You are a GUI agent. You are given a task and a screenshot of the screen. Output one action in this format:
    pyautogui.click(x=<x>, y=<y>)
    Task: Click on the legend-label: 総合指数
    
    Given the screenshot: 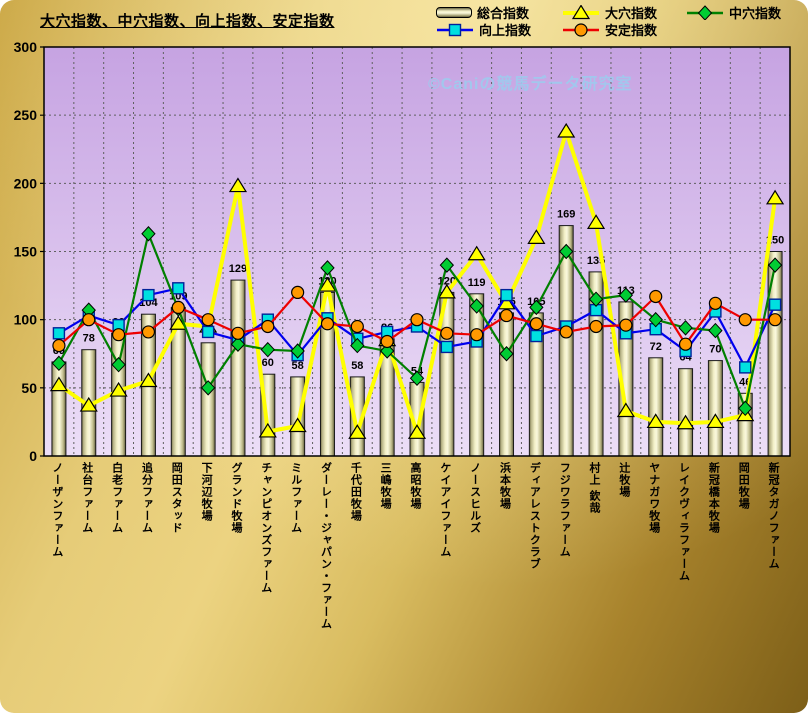 What is the action you would take?
    pyautogui.click(x=503, y=13)
    